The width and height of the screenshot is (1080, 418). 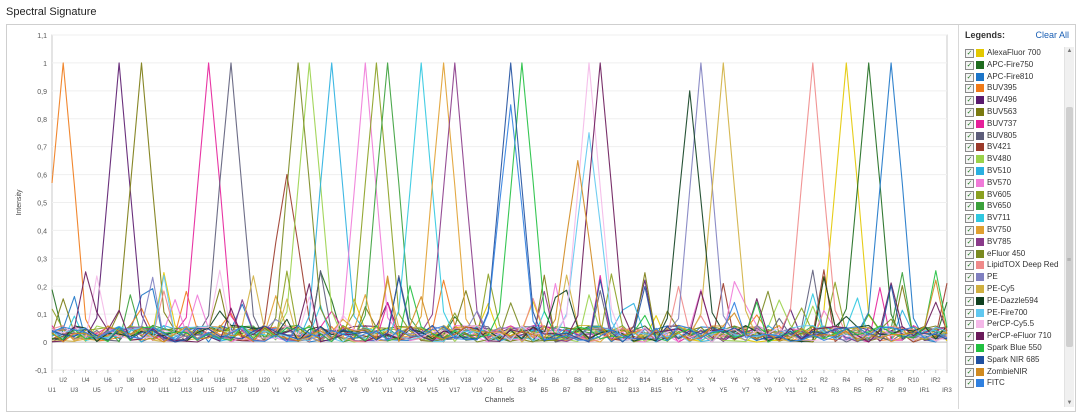 I want to click on x-tick-label: V8, so click(x=354, y=380).